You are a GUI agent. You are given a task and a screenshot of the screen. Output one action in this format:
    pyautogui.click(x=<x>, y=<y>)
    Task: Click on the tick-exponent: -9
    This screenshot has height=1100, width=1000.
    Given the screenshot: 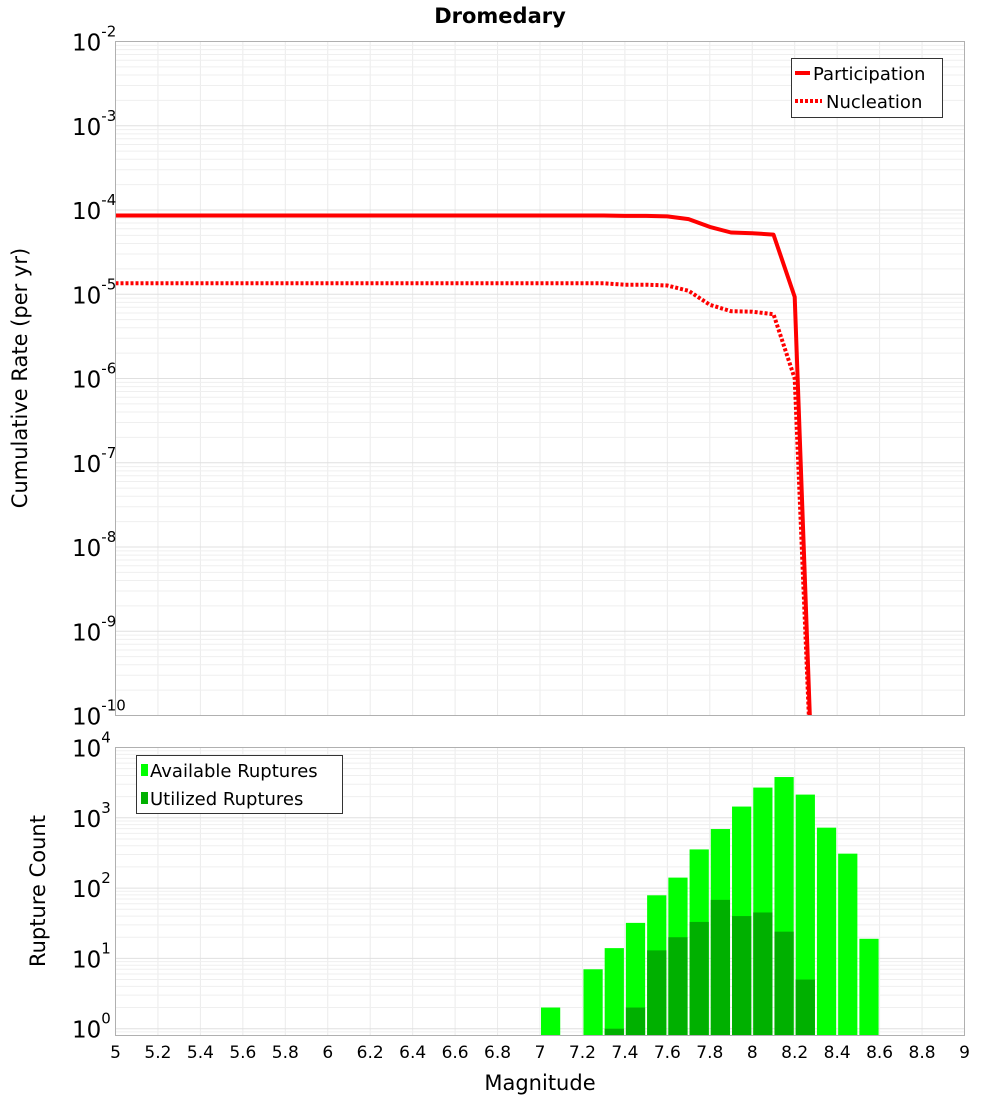 What is the action you would take?
    pyautogui.click(x=108, y=621)
    